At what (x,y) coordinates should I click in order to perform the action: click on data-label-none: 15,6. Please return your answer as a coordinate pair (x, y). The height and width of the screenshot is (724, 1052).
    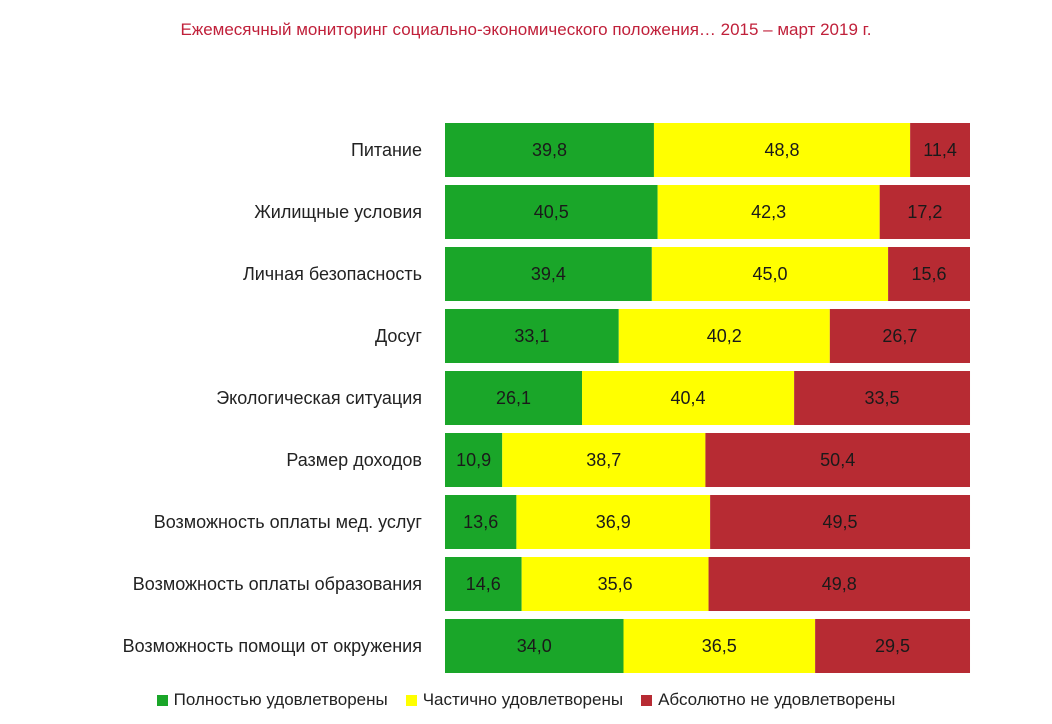
    Looking at the image, I should click on (929, 274).